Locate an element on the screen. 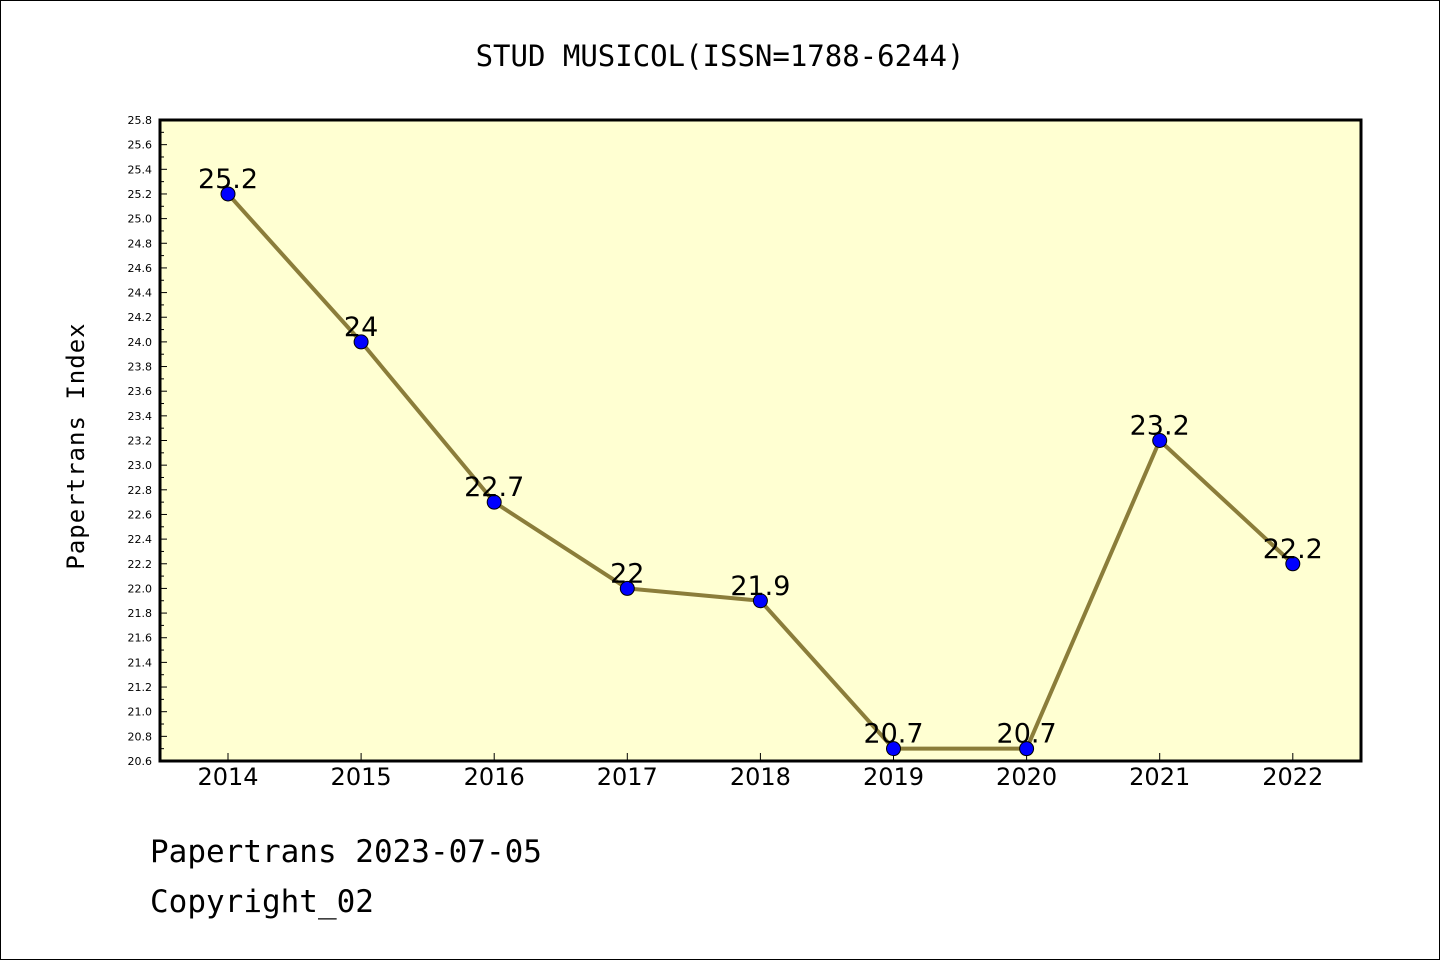  y-tick-label: 20.8 is located at coordinates (140, 736).